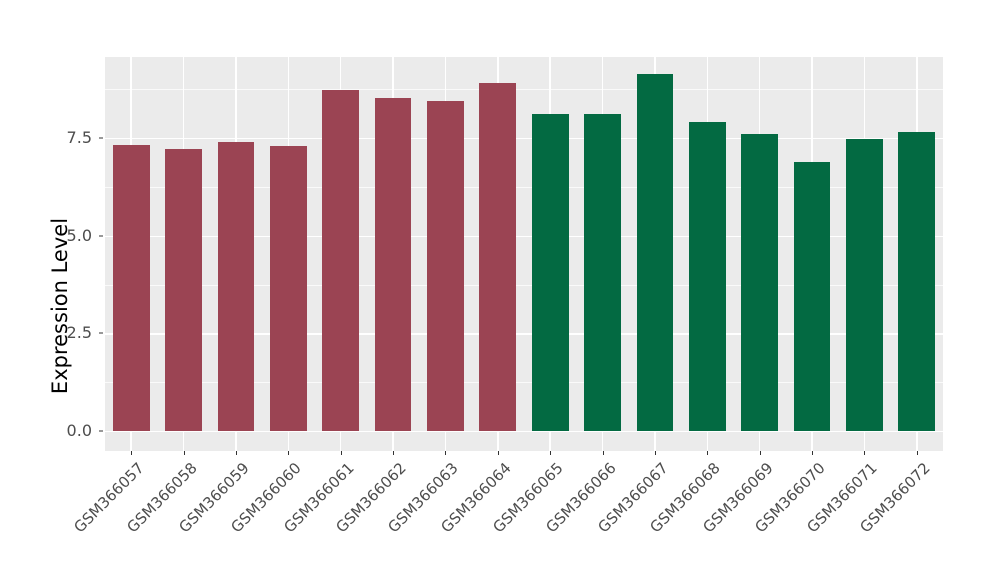  What do you see at coordinates (79, 333) in the screenshot?
I see `y-axis-tick-label: 2.5` at bounding box center [79, 333].